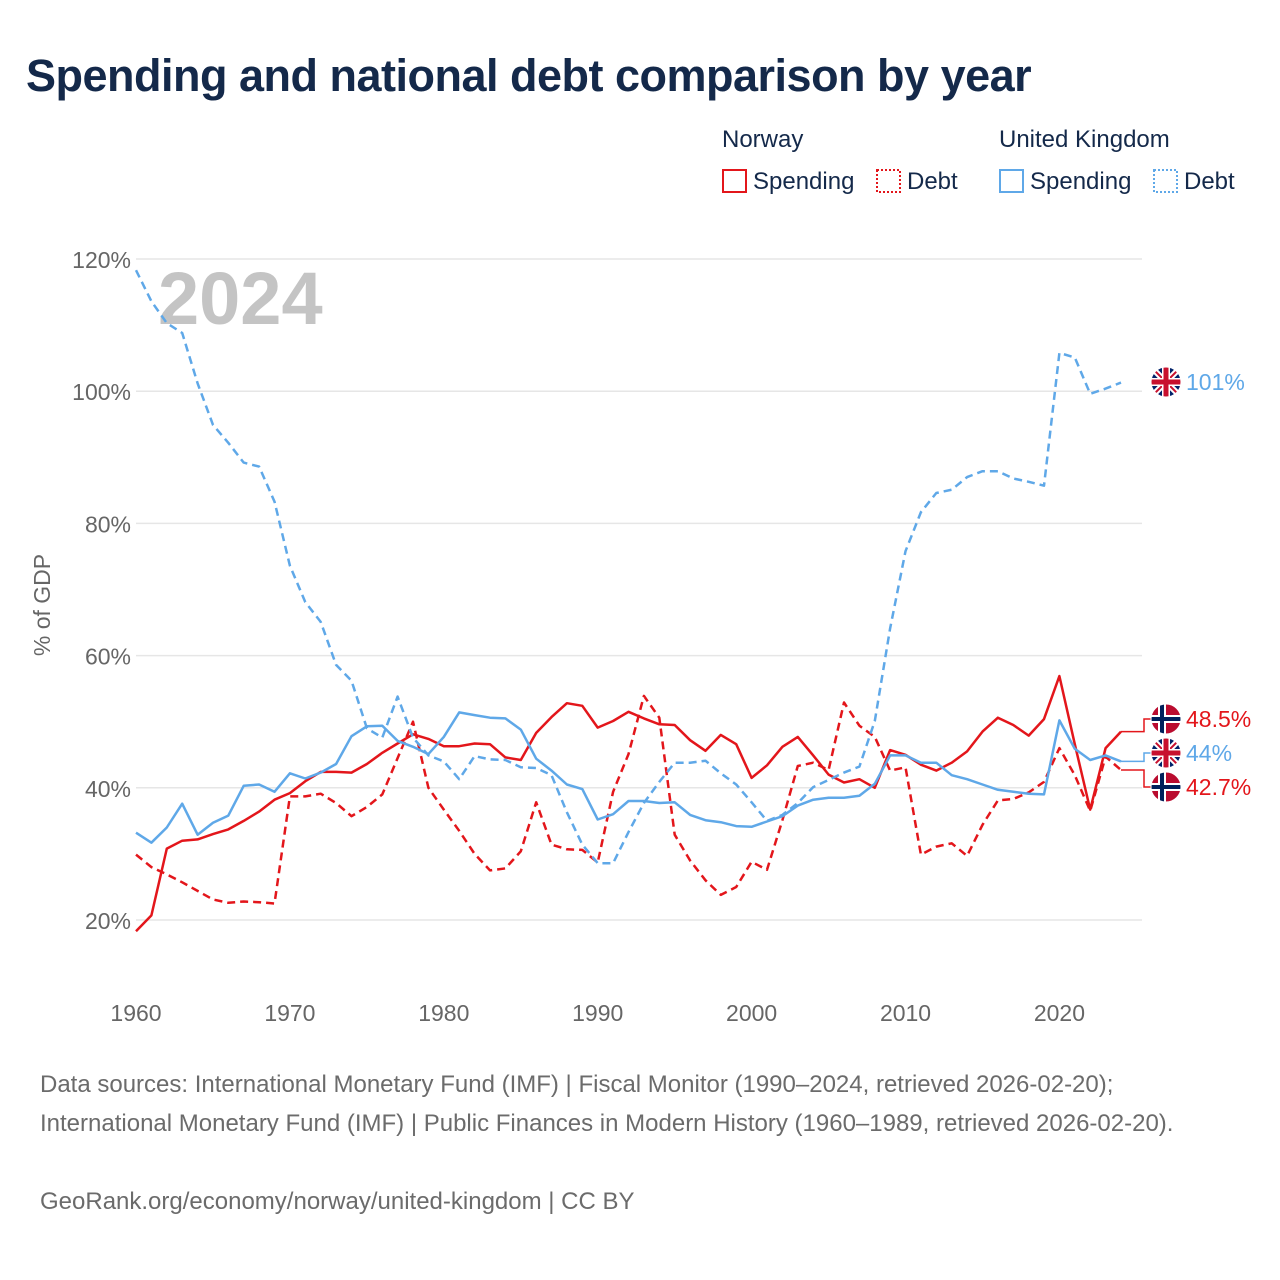 This screenshot has height=1280, width=1280. I want to click on legend-group-uk: United Kingdom, so click(1084, 139).